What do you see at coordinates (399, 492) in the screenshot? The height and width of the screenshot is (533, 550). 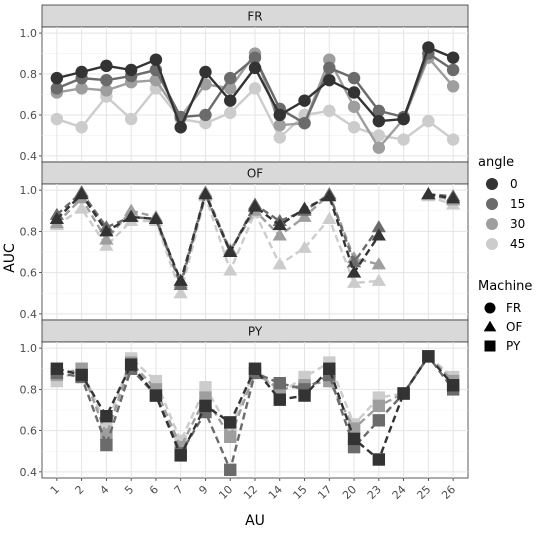 I see `x-tick-label: 24` at bounding box center [399, 492].